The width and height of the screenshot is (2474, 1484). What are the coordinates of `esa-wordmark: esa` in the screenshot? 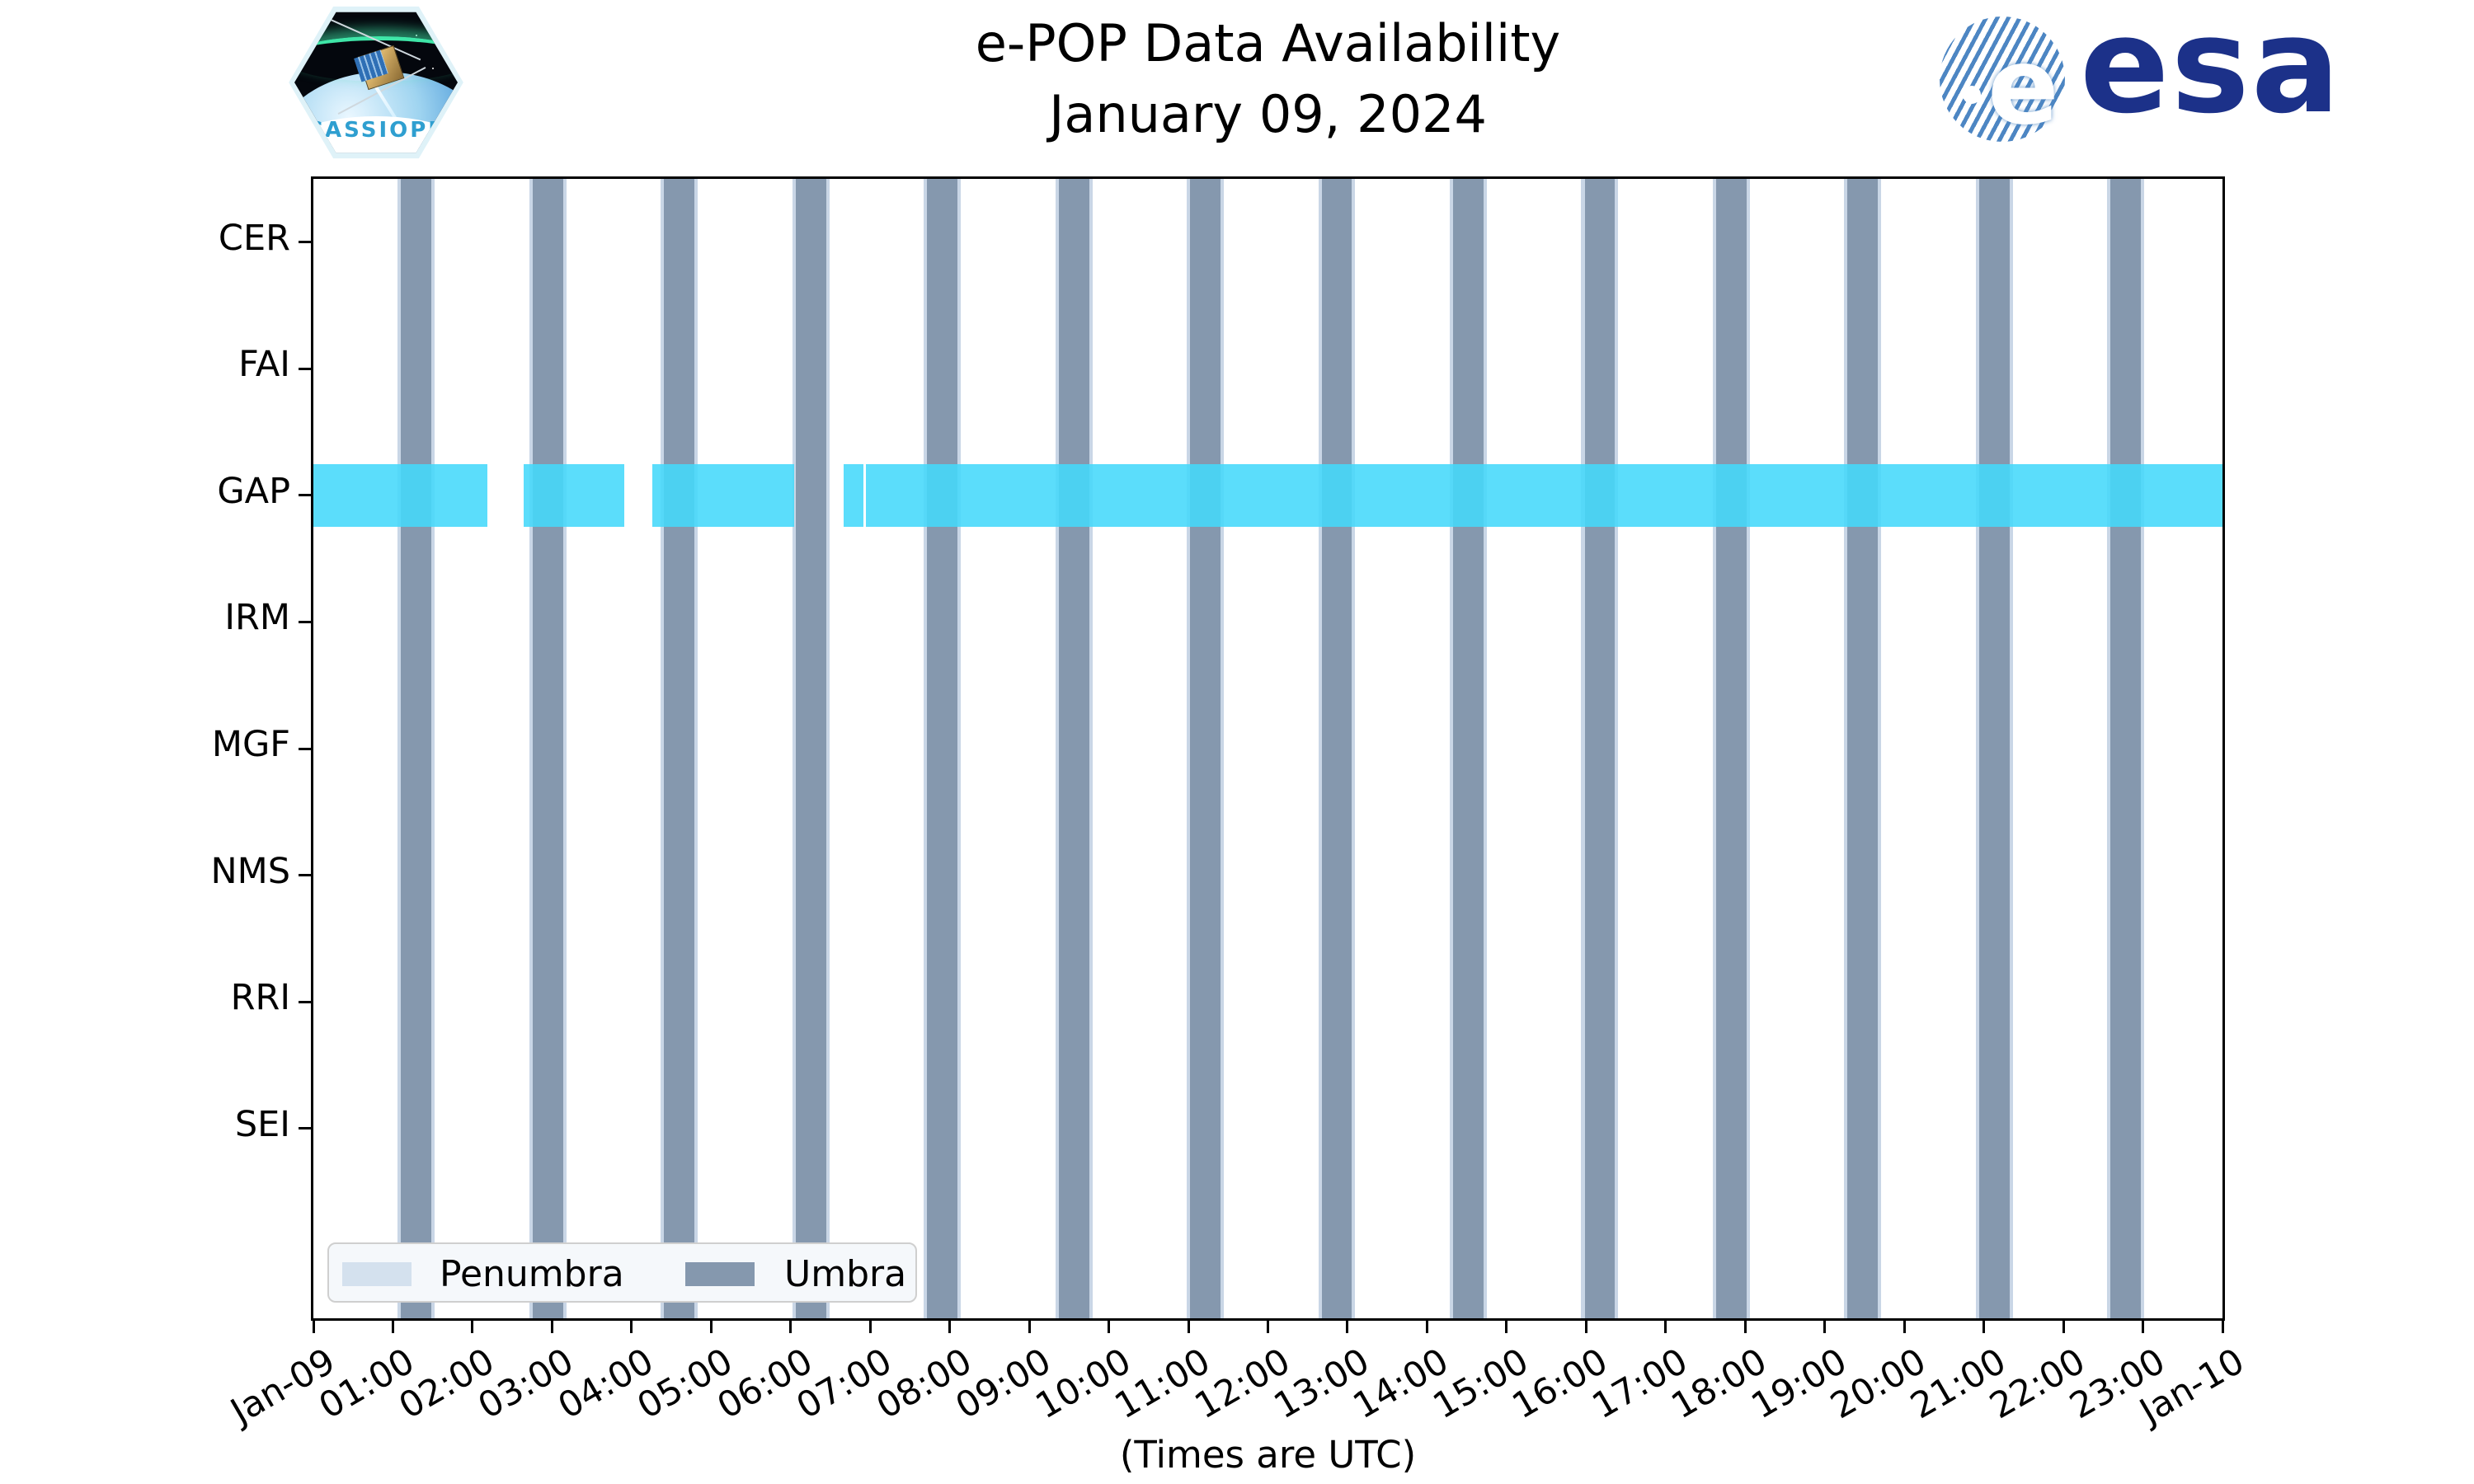 It's located at (2211, 71).